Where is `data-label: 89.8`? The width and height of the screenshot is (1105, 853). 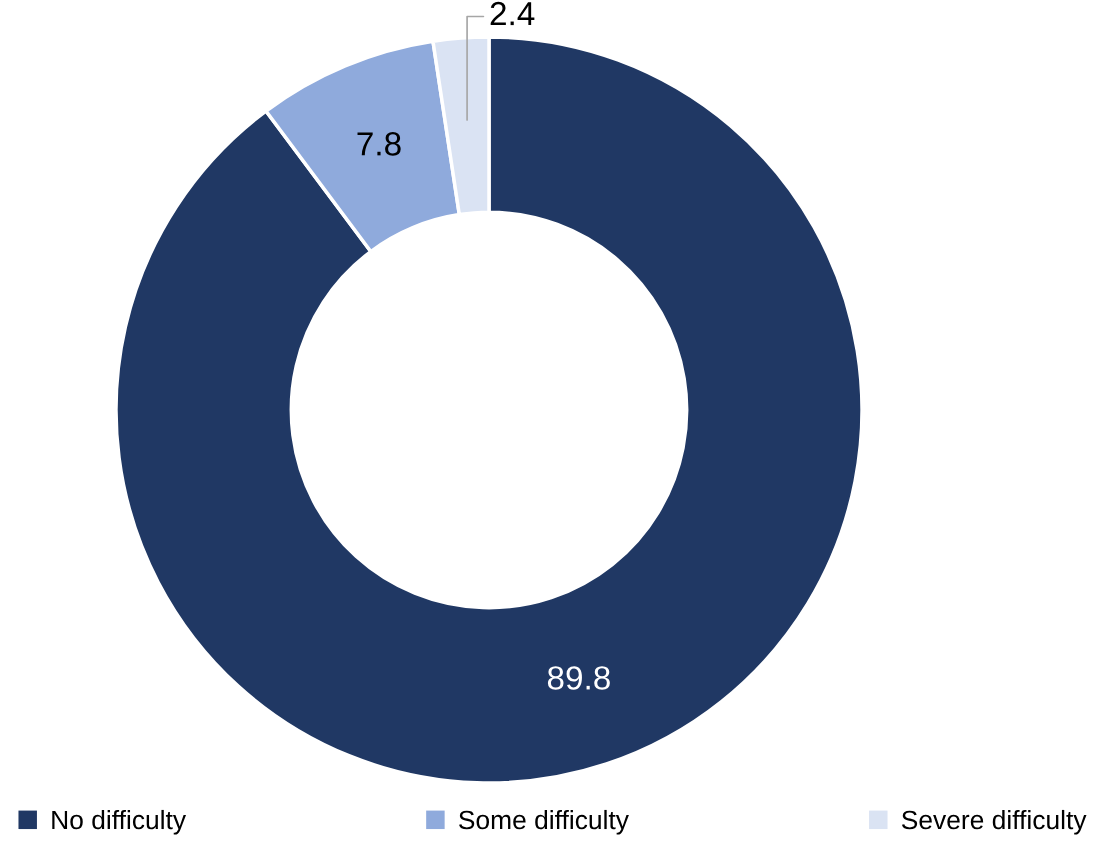 data-label: 89.8 is located at coordinates (578, 678).